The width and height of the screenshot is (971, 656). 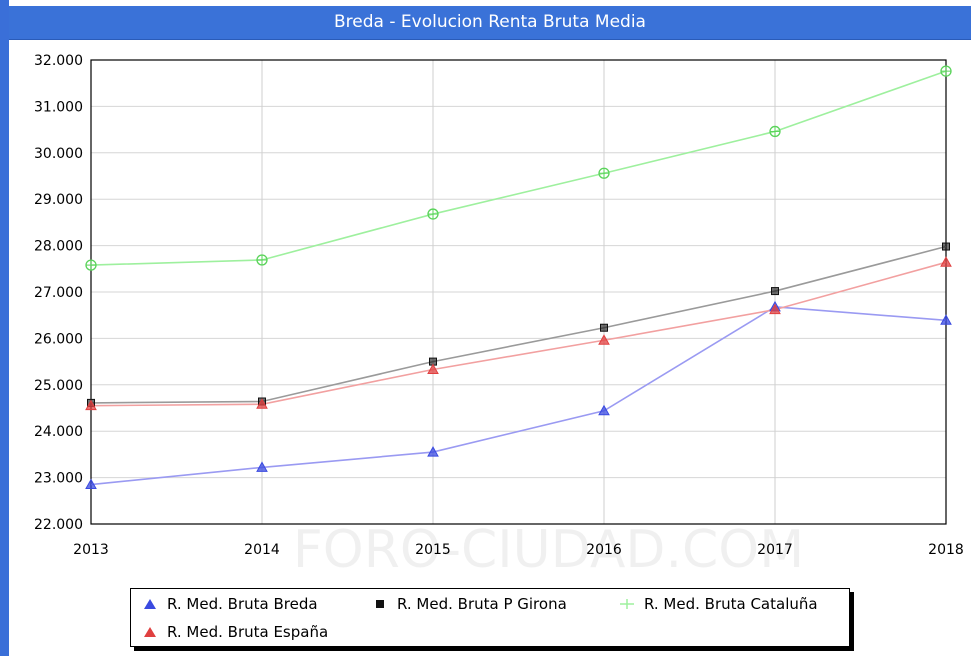 I want to click on legend-label: R. Med. Bruta Breda, so click(x=242, y=604).